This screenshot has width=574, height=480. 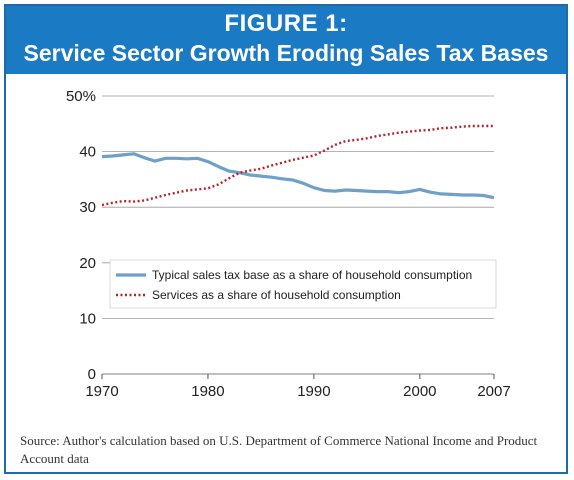 I want to click on y-tick-label: 20, so click(x=87, y=263).